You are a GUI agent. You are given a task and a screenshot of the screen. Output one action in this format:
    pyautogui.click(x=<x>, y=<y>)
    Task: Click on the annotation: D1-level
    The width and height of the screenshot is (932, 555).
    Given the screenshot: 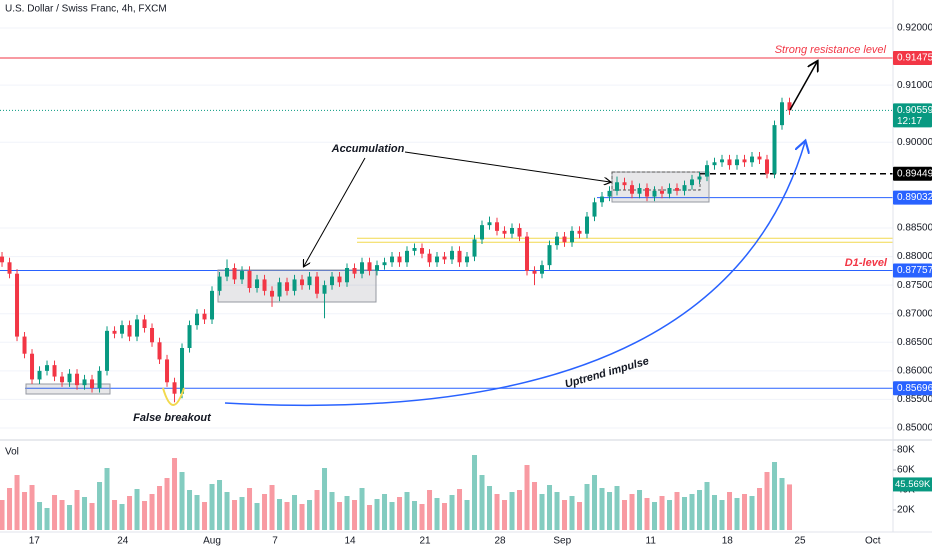 What is the action you would take?
    pyautogui.click(x=866, y=263)
    